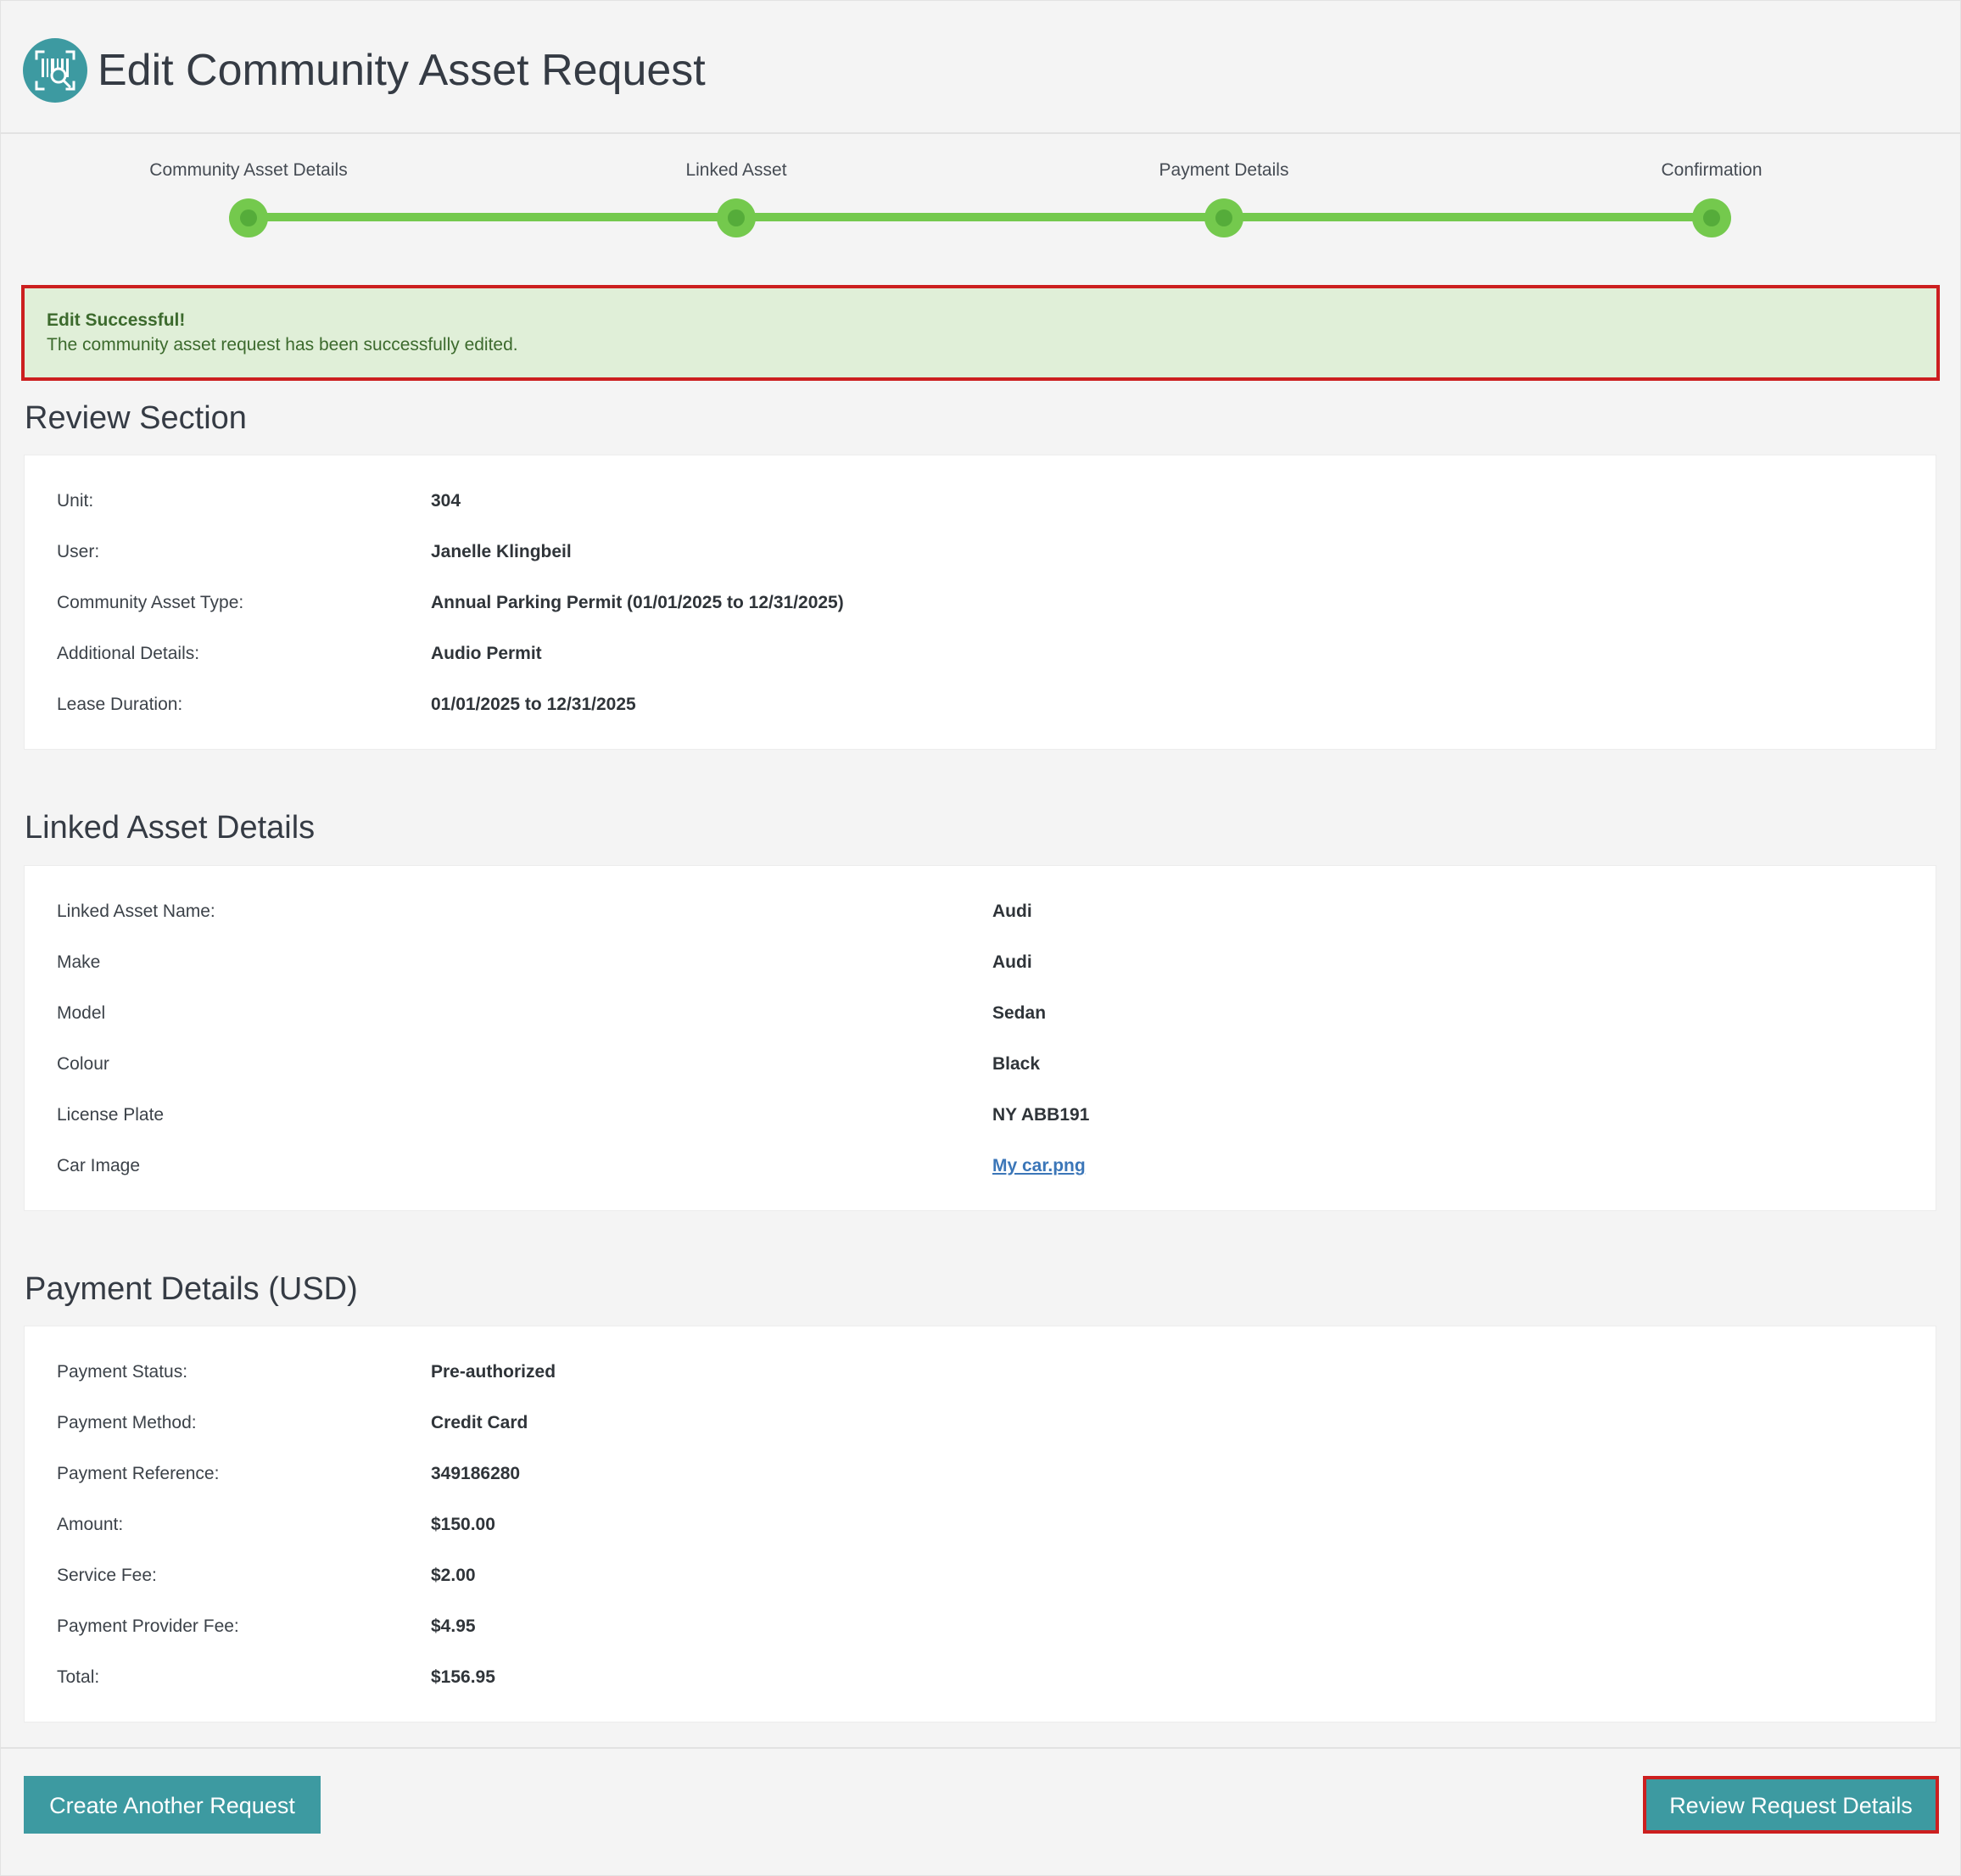 The width and height of the screenshot is (1961, 1876). What do you see at coordinates (1039, 1165) in the screenshot?
I see `car-image-link: My car.png` at bounding box center [1039, 1165].